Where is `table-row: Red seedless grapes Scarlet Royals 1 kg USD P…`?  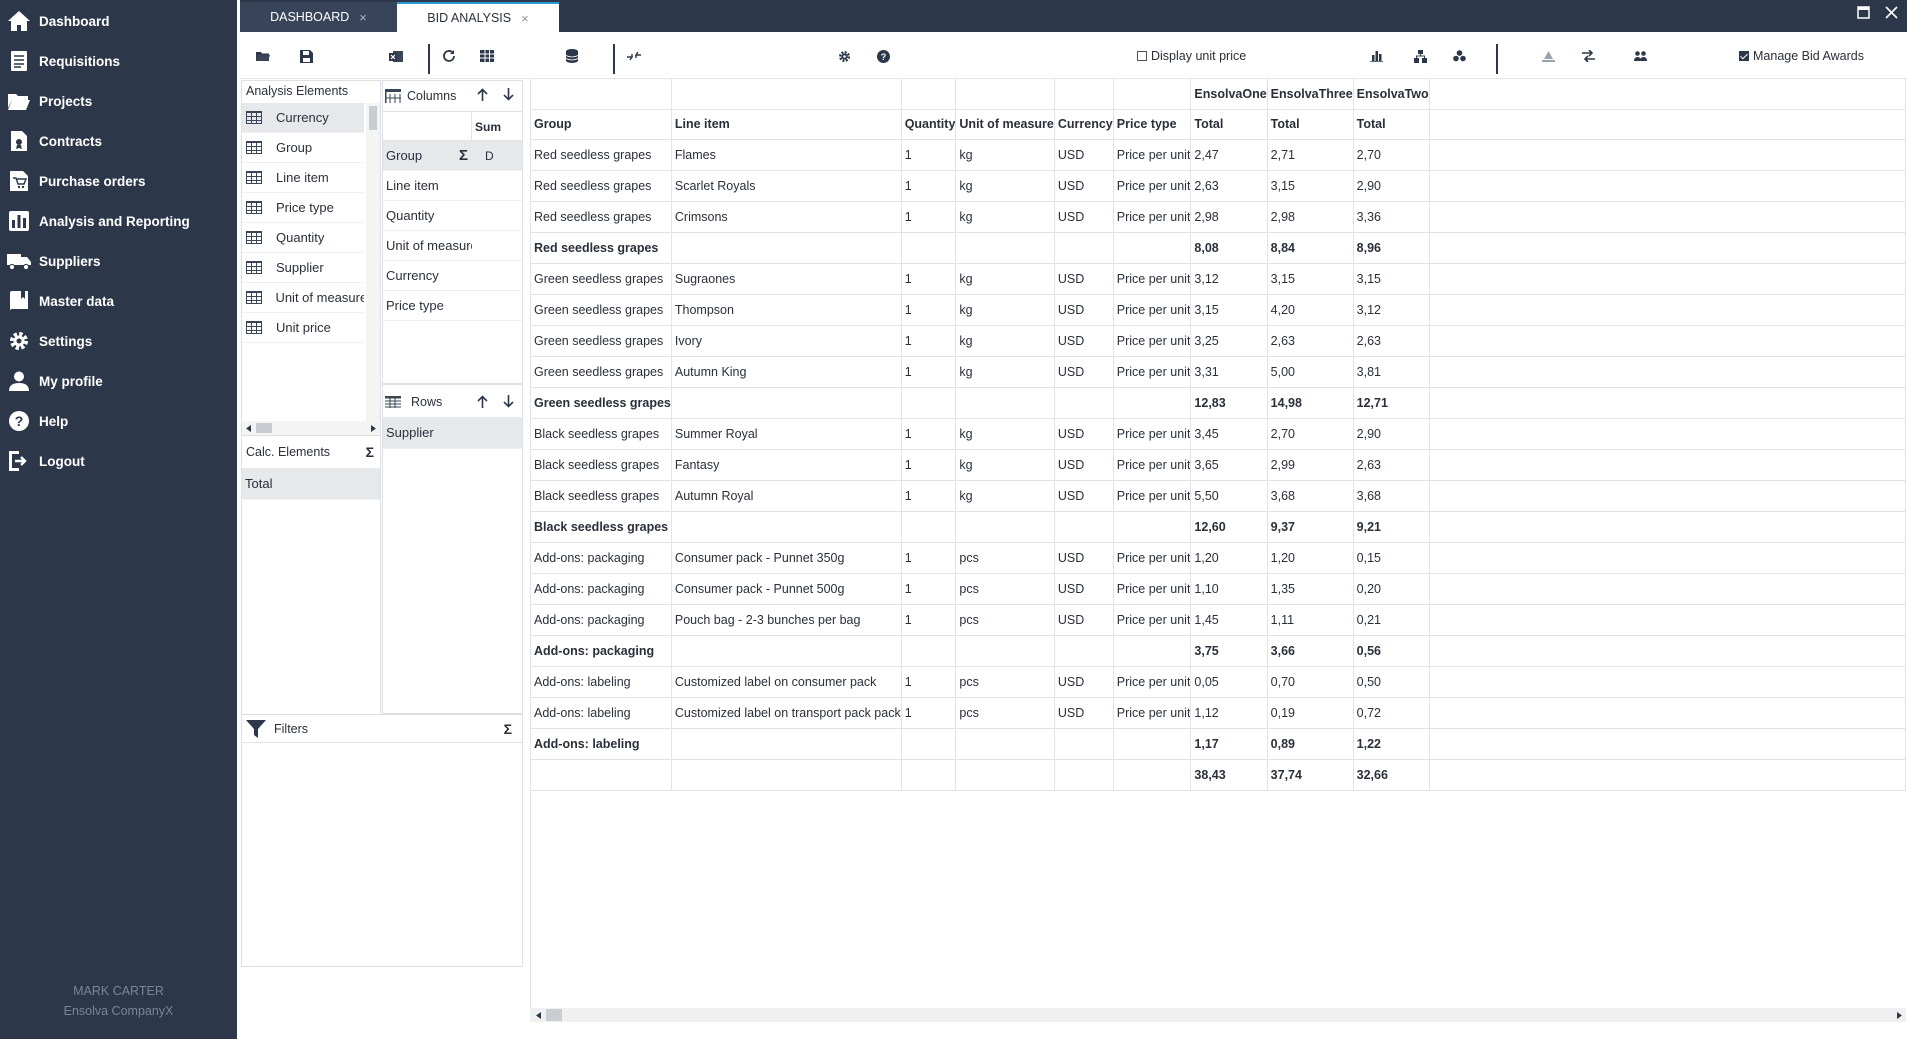 table-row: Red seedless grapes Scarlet Royals 1 kg USD P… is located at coordinates (1218, 186).